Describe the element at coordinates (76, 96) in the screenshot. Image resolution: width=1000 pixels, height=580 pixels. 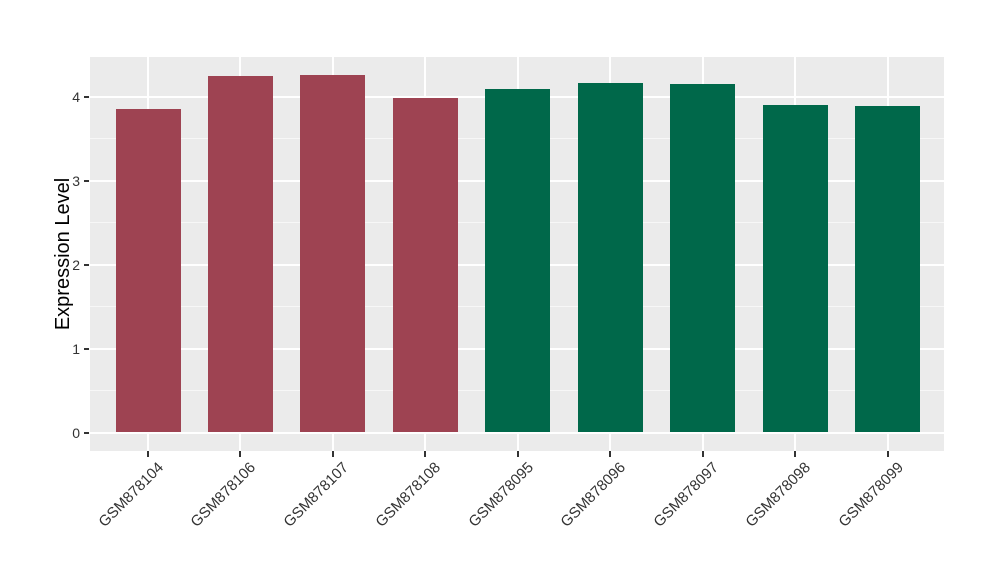
I see `y-tick-label: 4` at that location.